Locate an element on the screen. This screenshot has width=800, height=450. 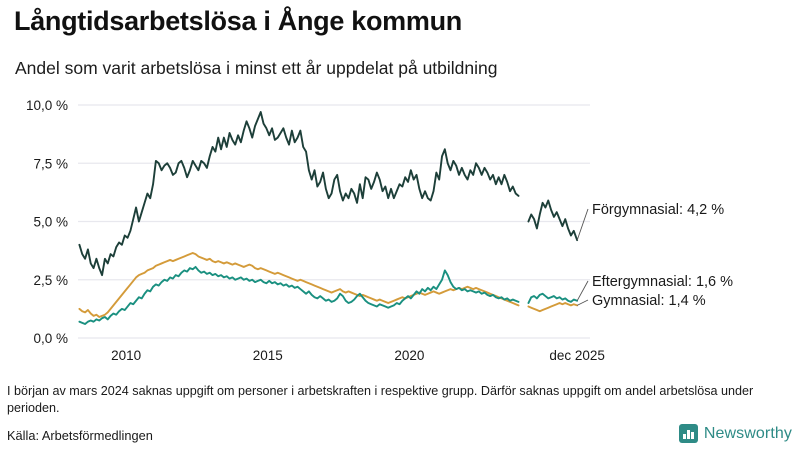
x-axis-tick-label: dec 2025 is located at coordinates (577, 355).